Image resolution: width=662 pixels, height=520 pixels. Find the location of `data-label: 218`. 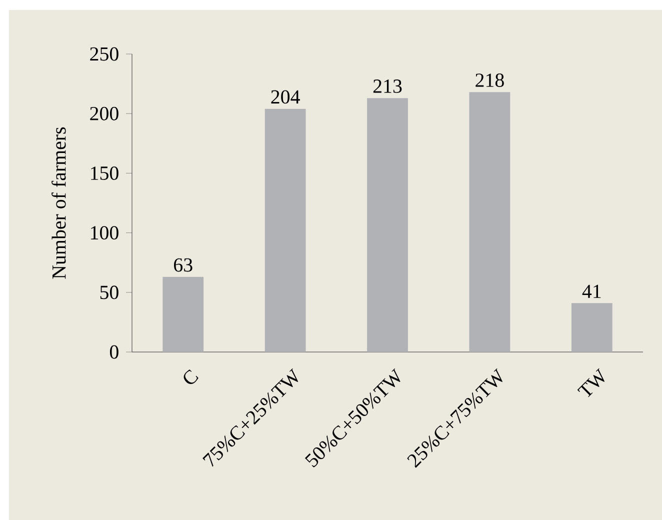

data-label: 218 is located at coordinates (490, 80).